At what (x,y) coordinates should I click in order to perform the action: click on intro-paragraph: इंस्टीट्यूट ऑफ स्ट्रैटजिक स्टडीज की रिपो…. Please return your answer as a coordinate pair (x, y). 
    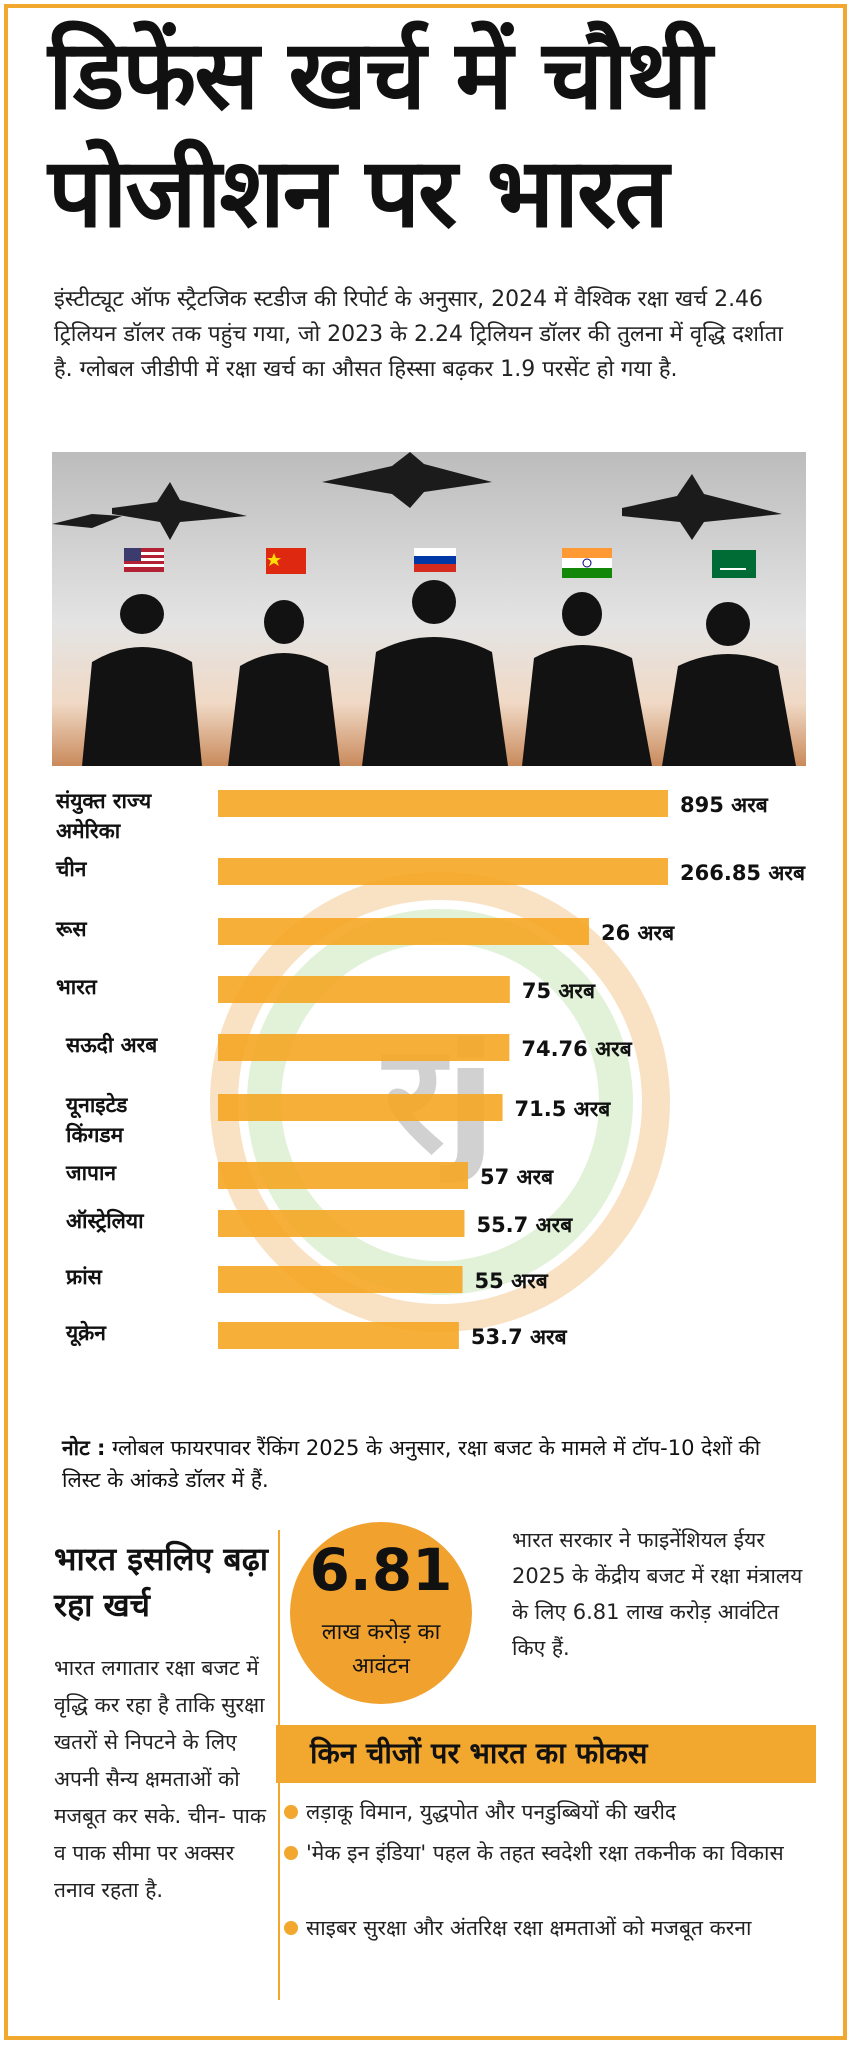
    Looking at the image, I should click on (418, 334).